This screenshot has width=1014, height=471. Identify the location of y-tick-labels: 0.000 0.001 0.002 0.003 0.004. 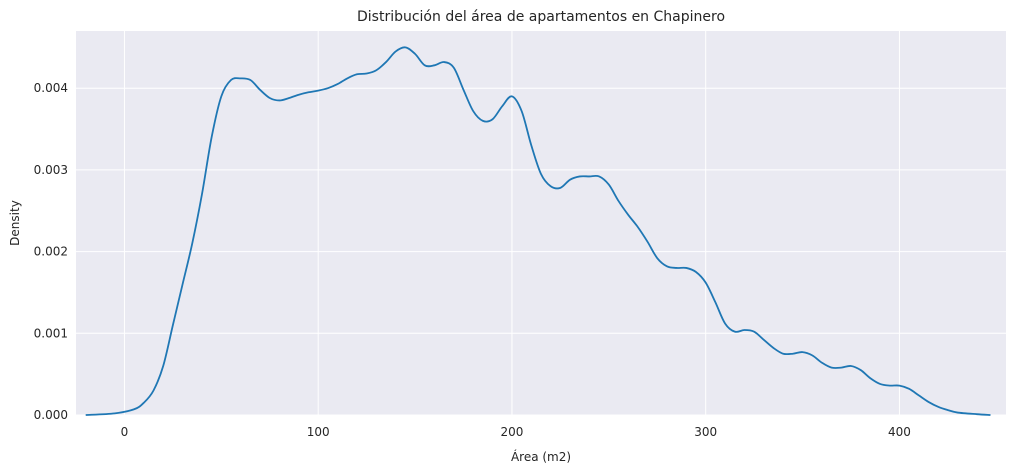
(51, 251).